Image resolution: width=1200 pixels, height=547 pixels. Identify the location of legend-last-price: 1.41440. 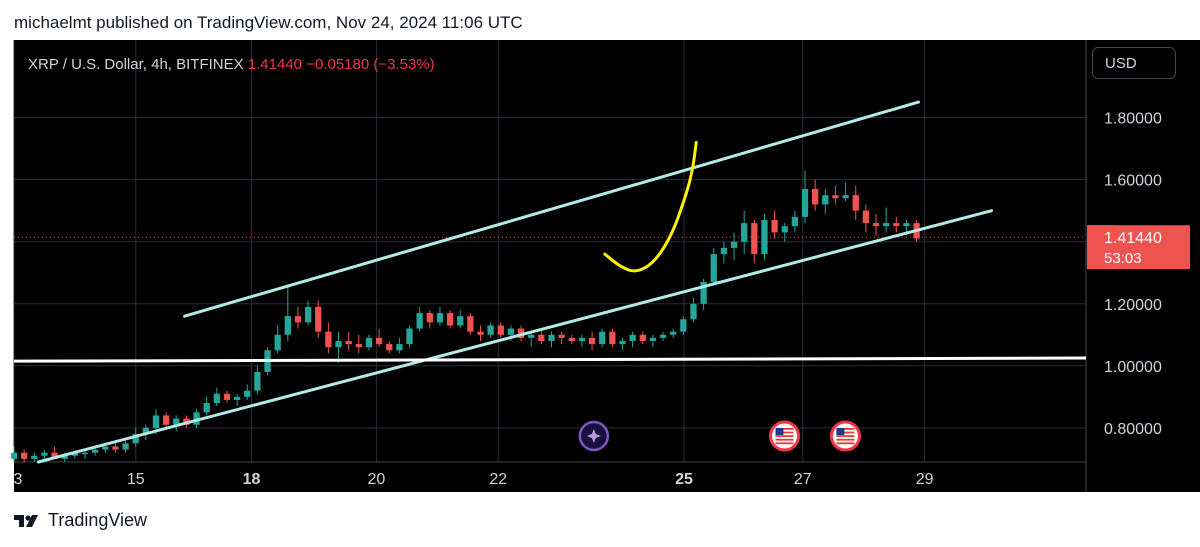
(275, 64).